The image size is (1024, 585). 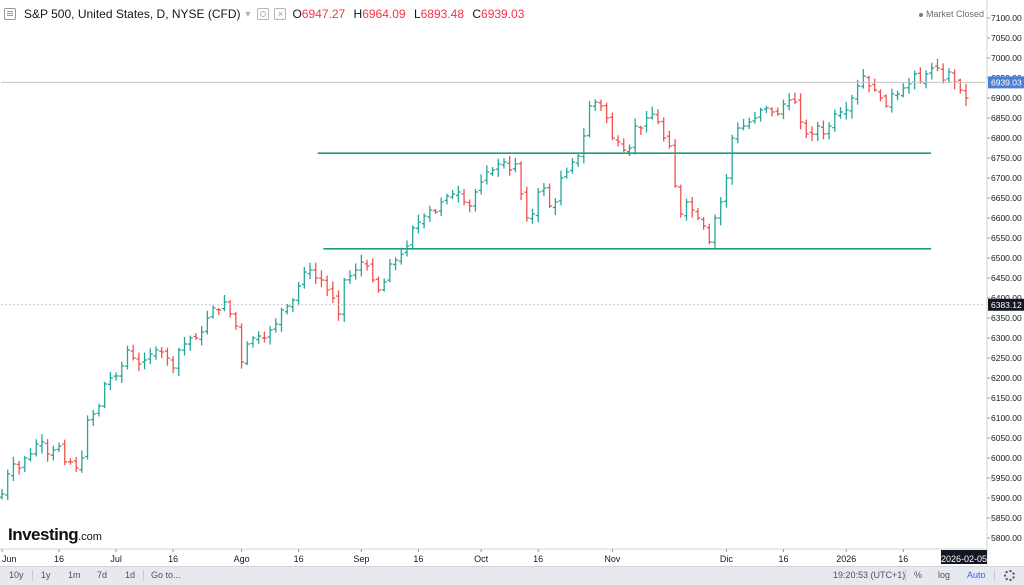 I want to click on chevron-down-icon: ▼, so click(x=248, y=14).